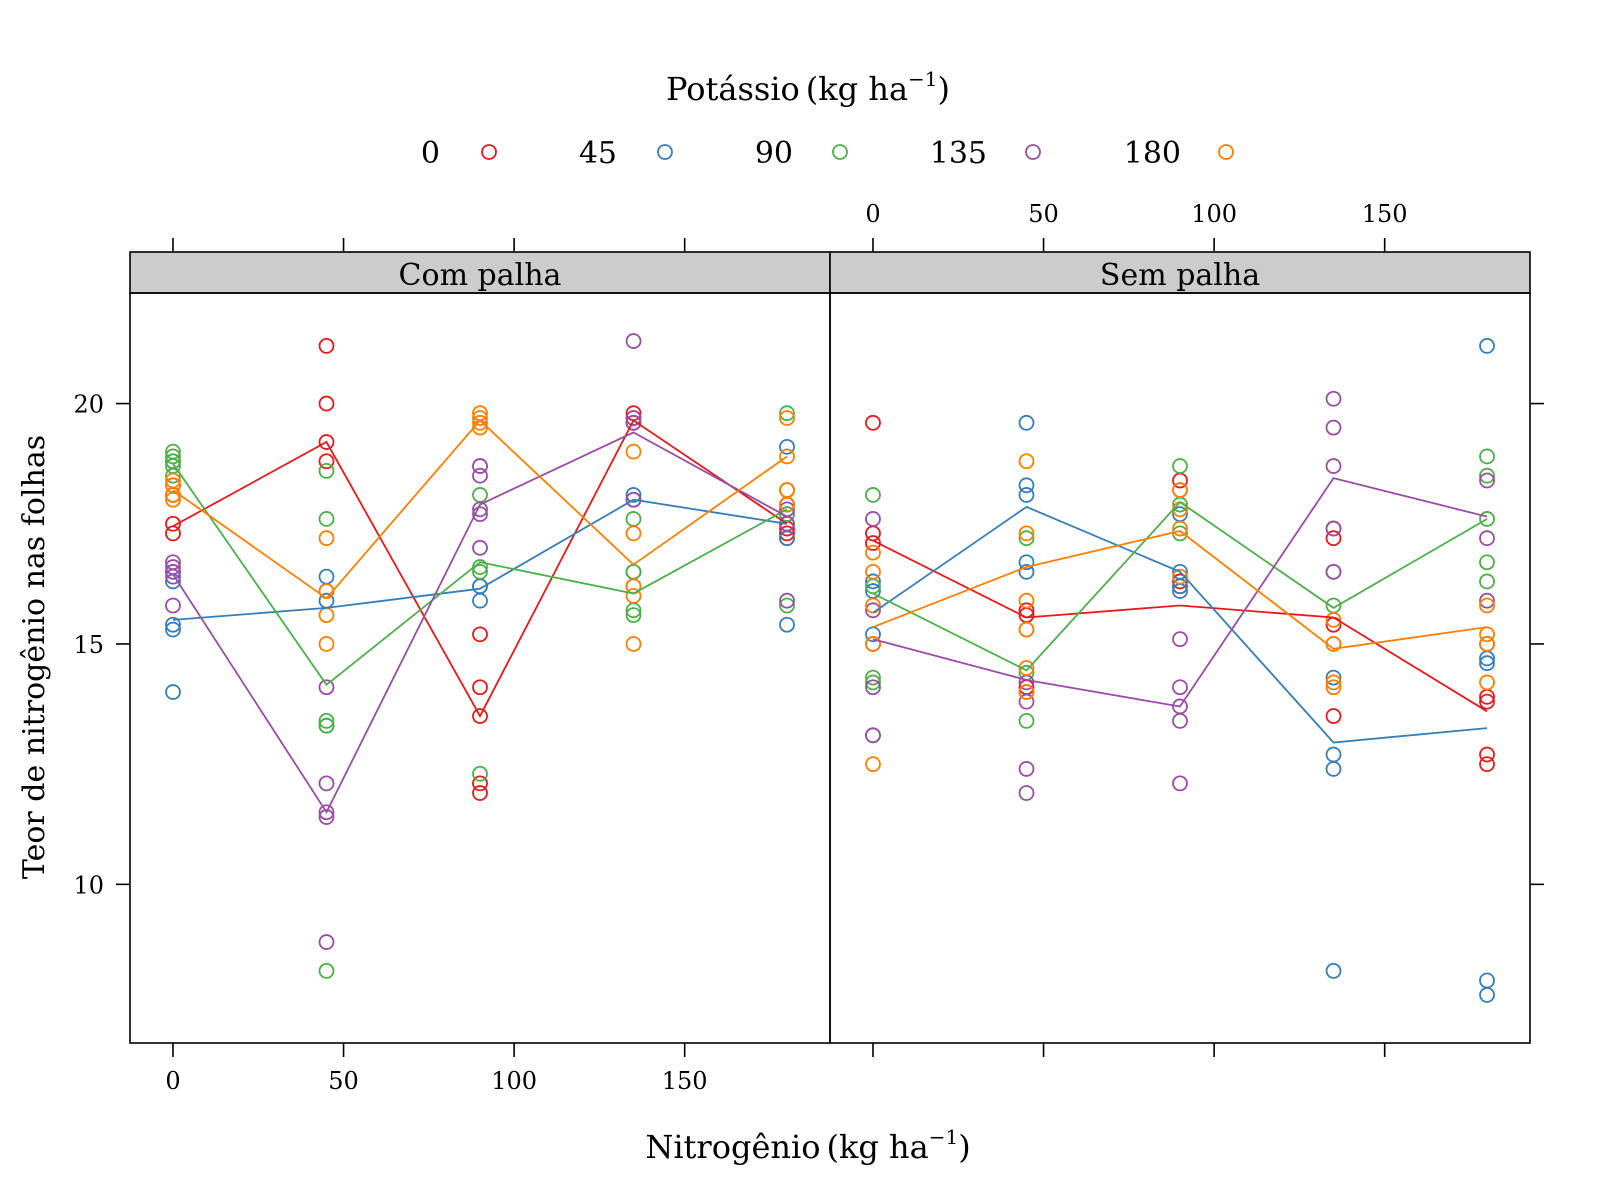 The height and width of the screenshot is (1200, 1600). What do you see at coordinates (88, 645) in the screenshot?
I see `y-tick-label-15: 15` at bounding box center [88, 645].